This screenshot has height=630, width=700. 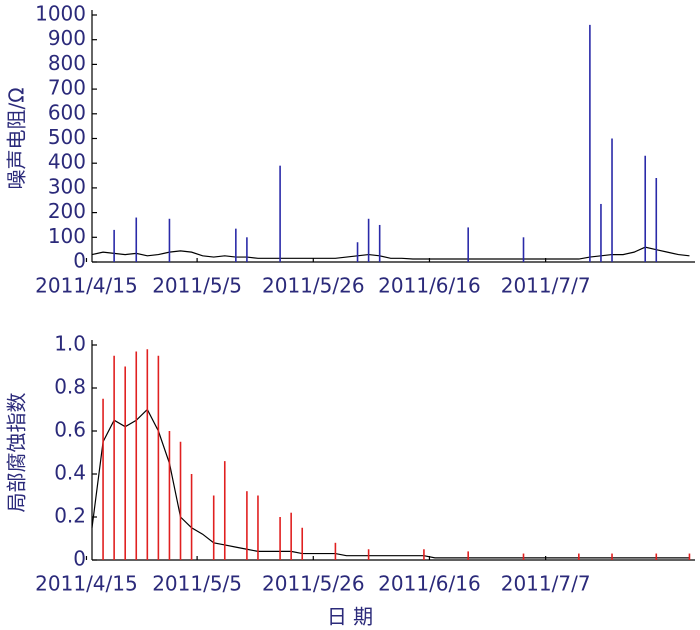 What do you see at coordinates (67, 63) in the screenshot?
I see `y-tick-label: 800` at bounding box center [67, 63].